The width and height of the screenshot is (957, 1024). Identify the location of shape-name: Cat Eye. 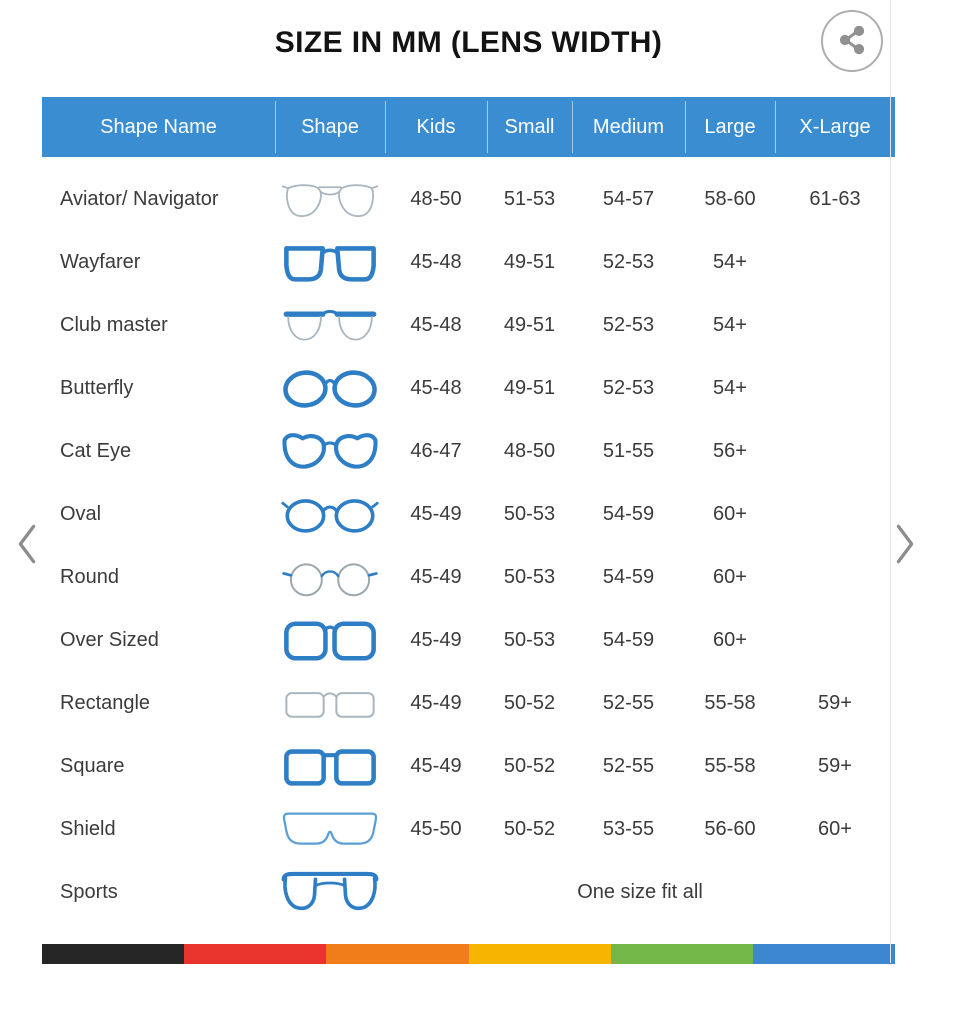
(96, 451).